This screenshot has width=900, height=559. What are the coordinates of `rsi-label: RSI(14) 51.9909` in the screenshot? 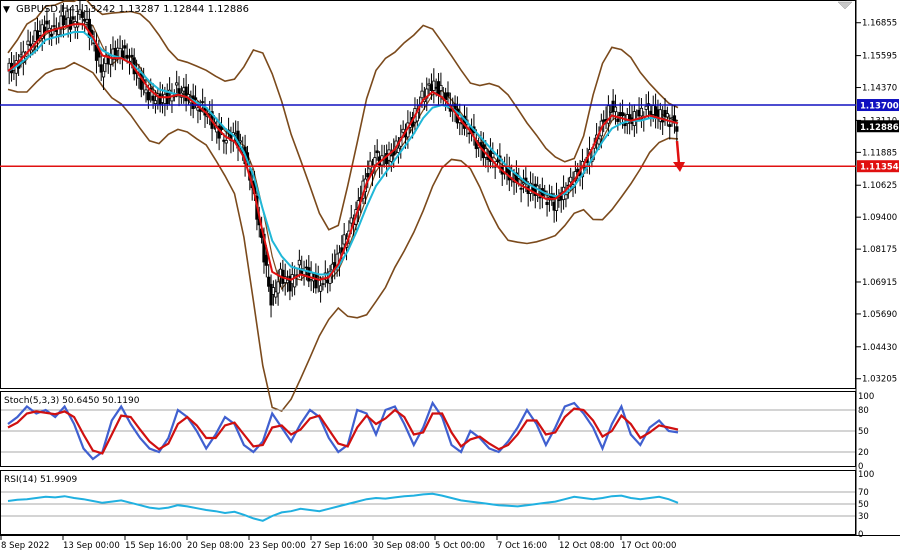 It's located at (40, 480).